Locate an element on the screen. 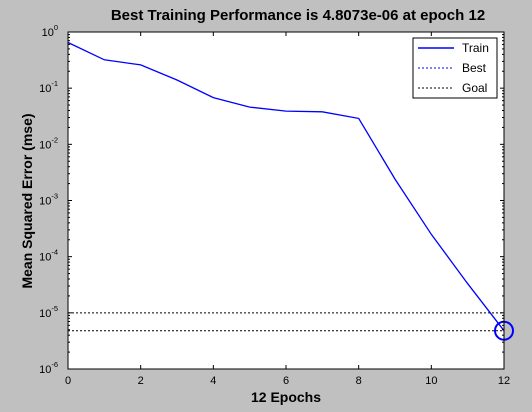 The width and height of the screenshot is (532, 412). y-tick-label: 10⁻² is located at coordinates (48, 143).